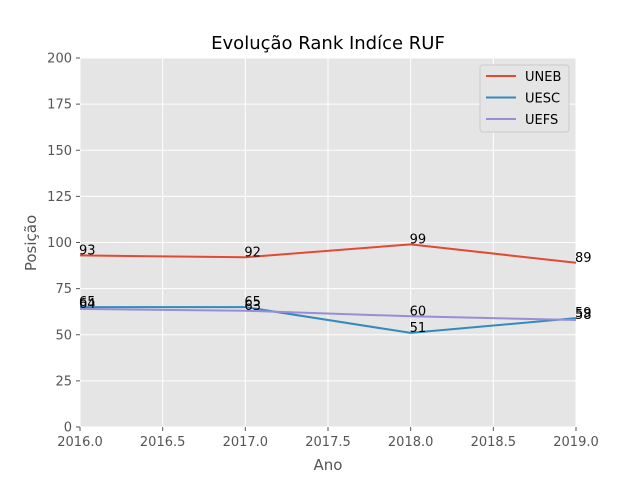 This screenshot has height=480, width=640. Describe the element at coordinates (63, 381) in the screenshot. I see `y-tick-label: 25` at that location.